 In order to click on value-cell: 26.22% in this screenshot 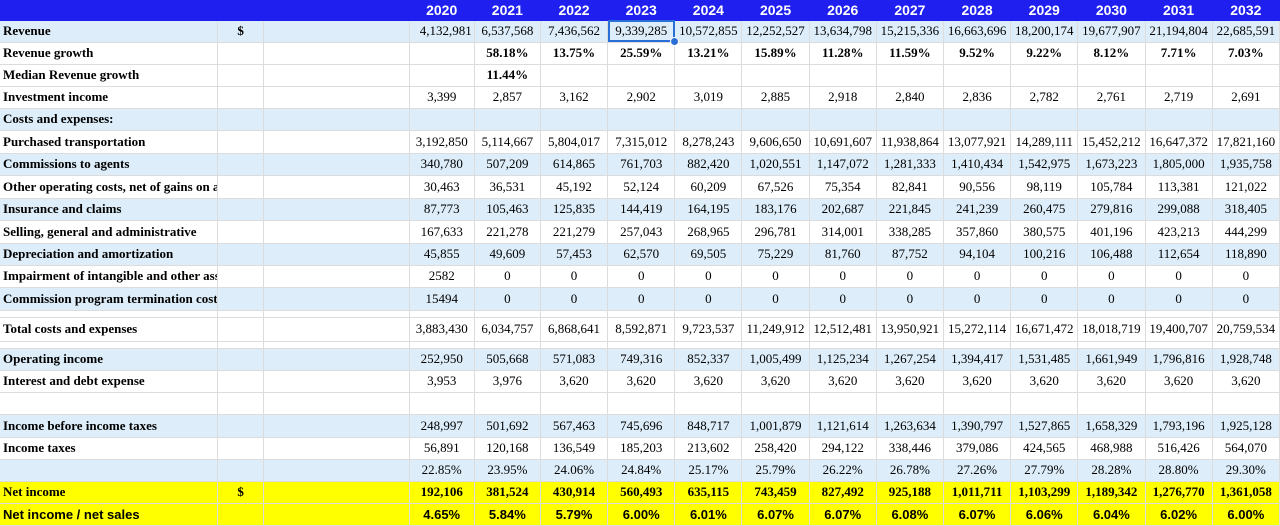, I will do `click(843, 470)`.